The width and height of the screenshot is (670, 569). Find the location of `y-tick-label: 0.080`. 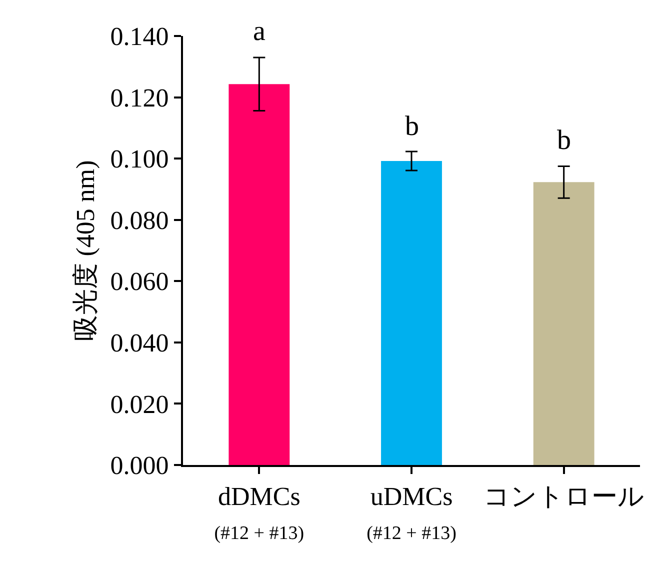

y-tick-label: 0.080 is located at coordinates (139, 220).